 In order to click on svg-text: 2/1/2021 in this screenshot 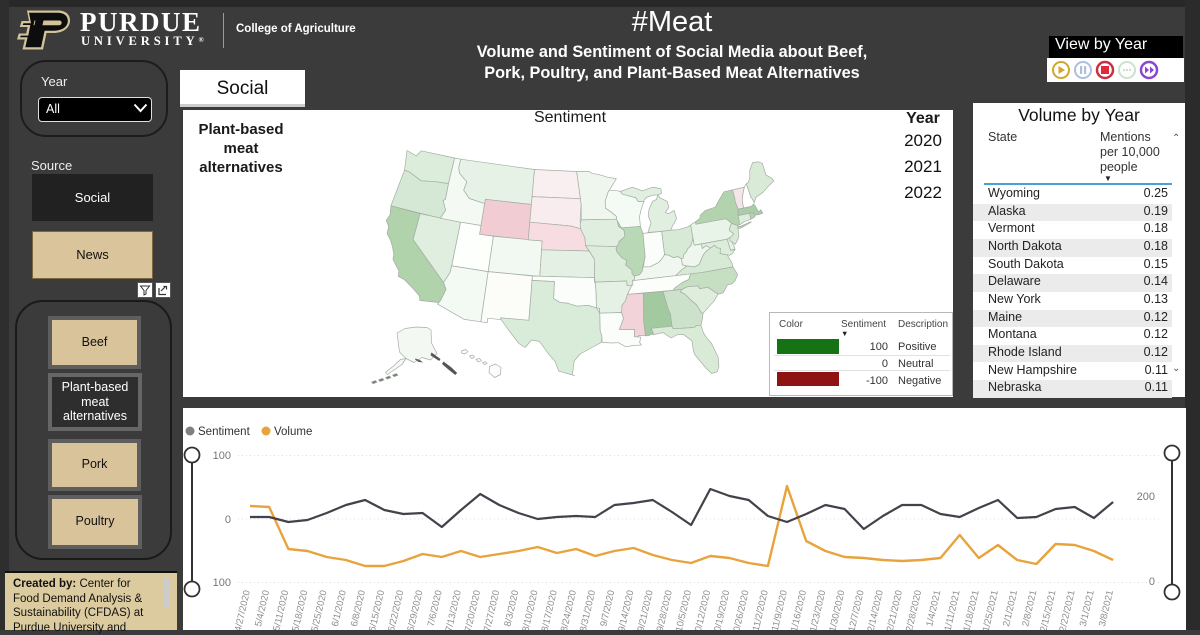, I will do `click(1010, 608)`.